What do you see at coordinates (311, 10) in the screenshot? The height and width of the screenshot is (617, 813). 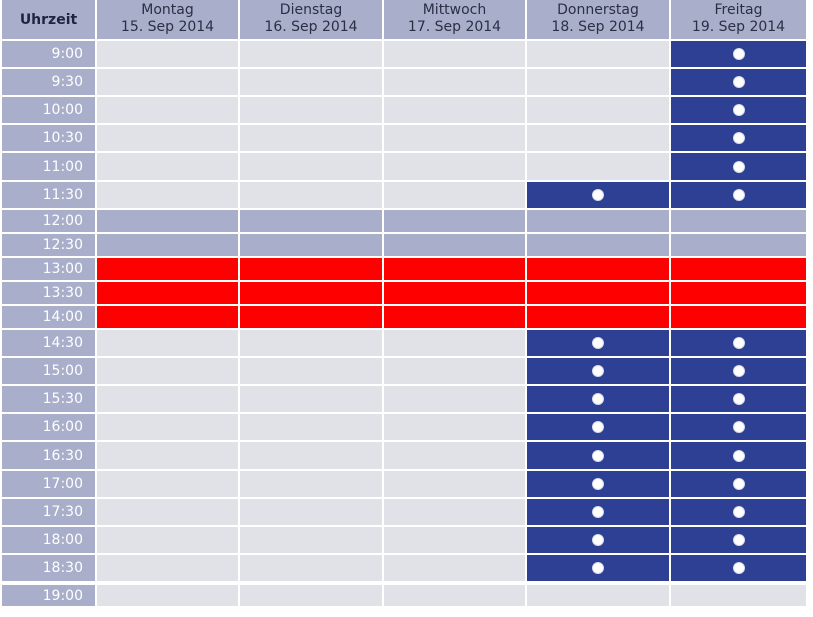 I see `day-name: Dienstag` at bounding box center [311, 10].